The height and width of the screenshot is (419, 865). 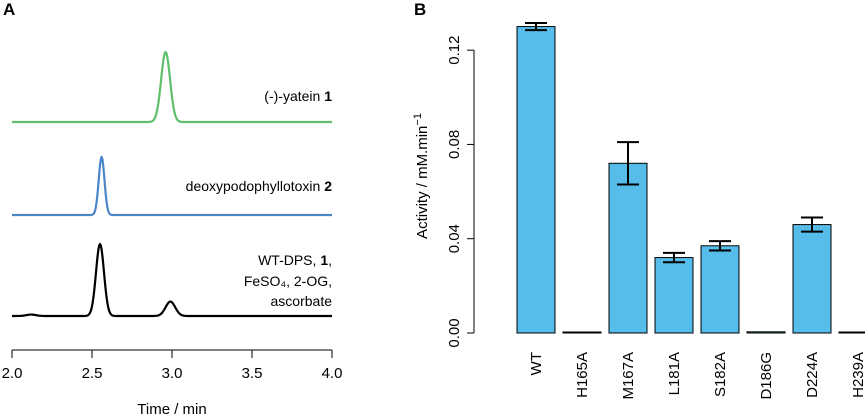 I want to click on category-label-M167A: M167A, so click(x=628, y=376).